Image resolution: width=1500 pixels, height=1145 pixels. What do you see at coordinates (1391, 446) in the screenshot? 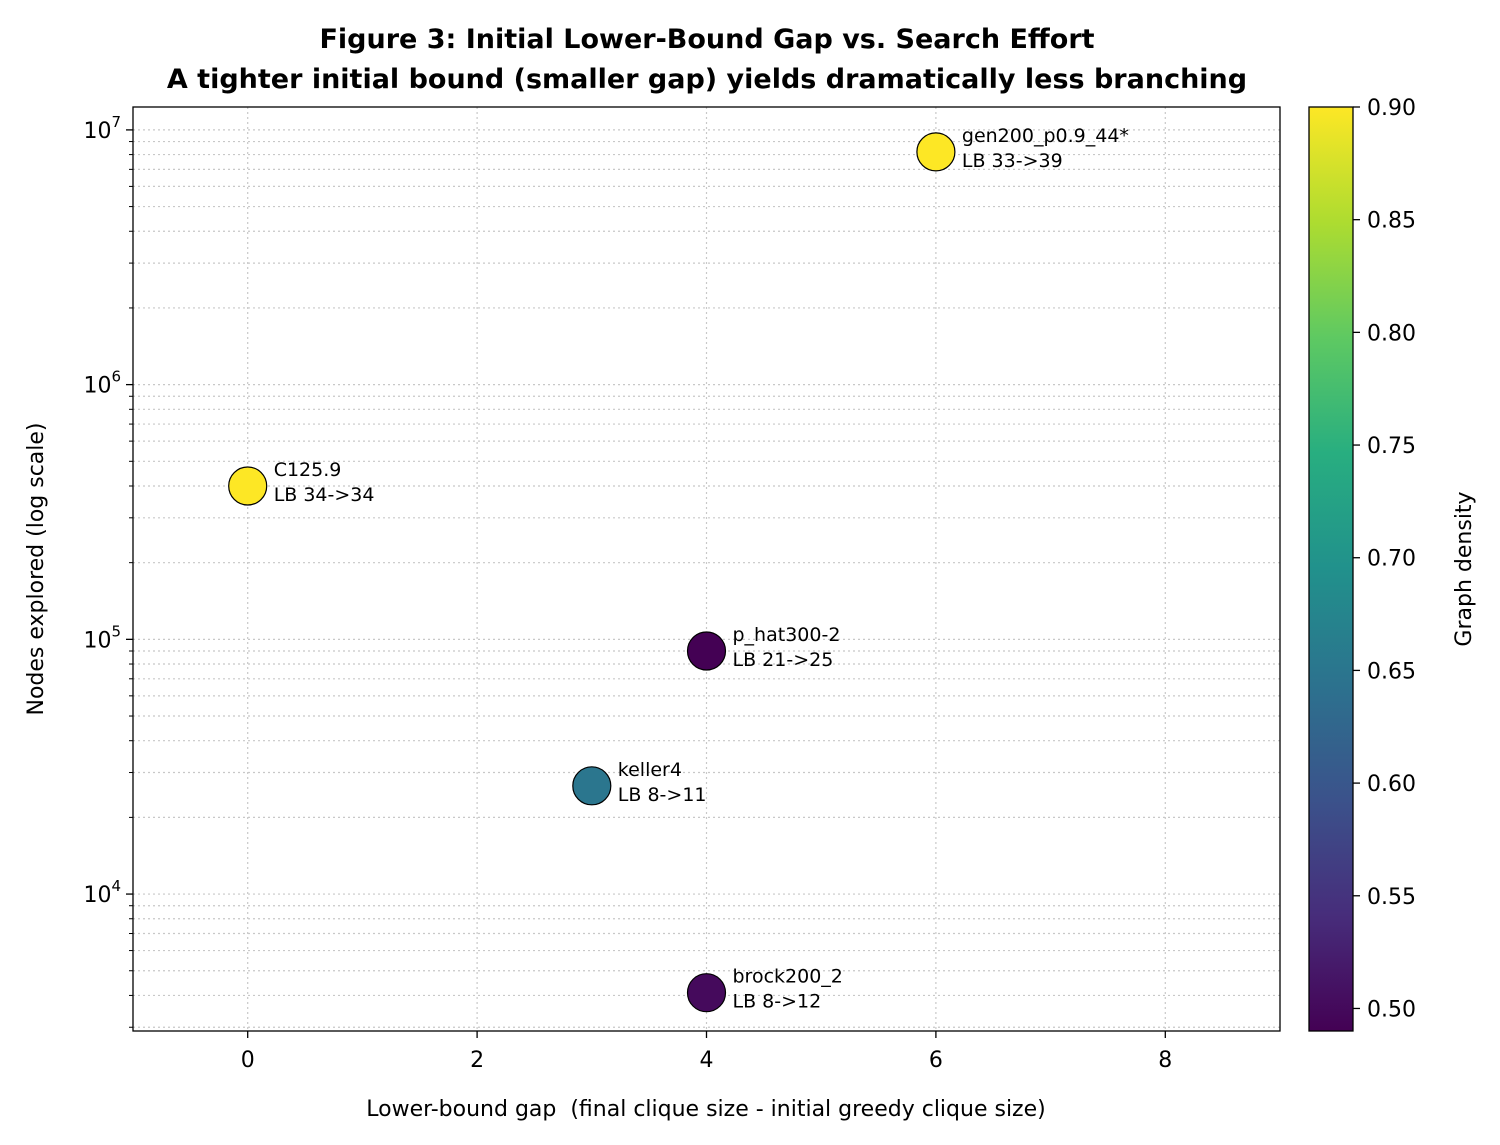
I see `colorbar-tick-label: 0.75` at bounding box center [1391, 446].